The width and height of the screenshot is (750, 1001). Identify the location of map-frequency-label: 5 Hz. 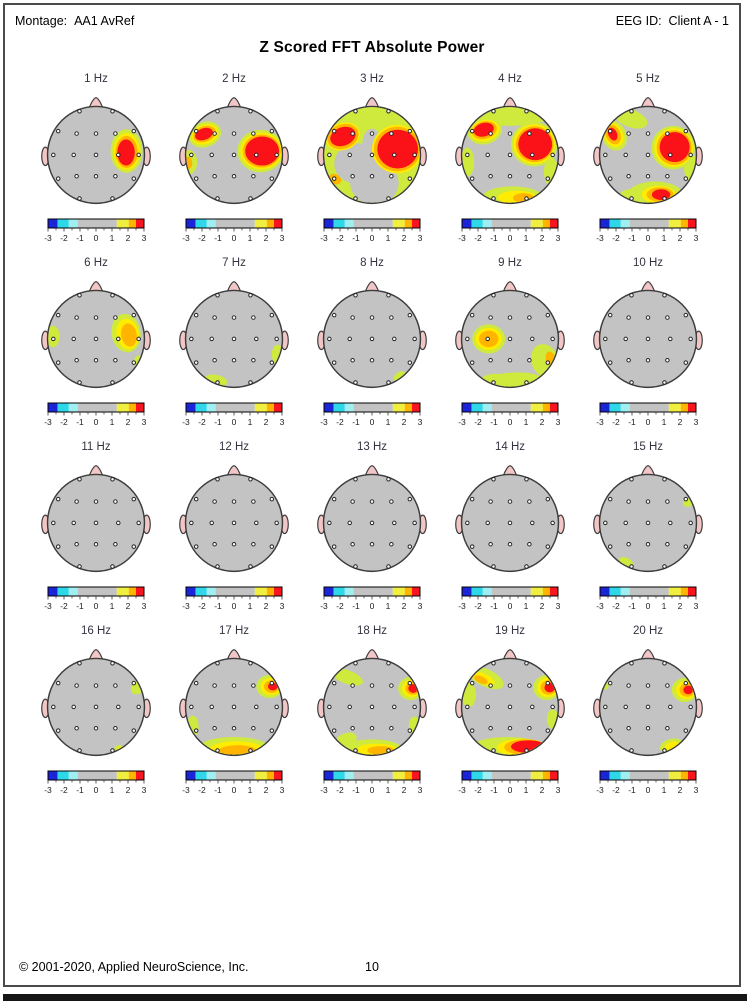
(648, 79).